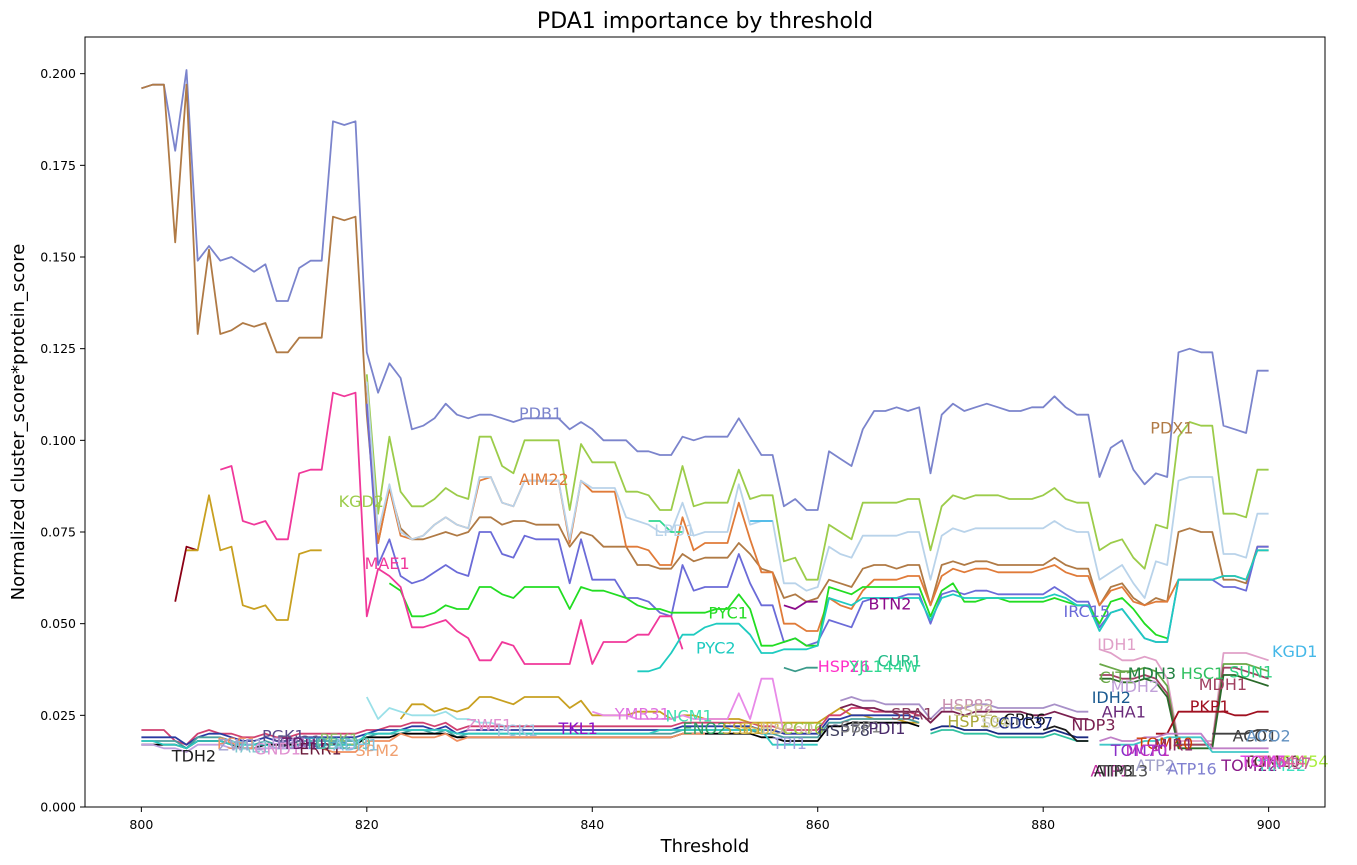  What do you see at coordinates (705, 728) in the screenshot?
I see `series-label-eno2: ENO2` at bounding box center [705, 728].